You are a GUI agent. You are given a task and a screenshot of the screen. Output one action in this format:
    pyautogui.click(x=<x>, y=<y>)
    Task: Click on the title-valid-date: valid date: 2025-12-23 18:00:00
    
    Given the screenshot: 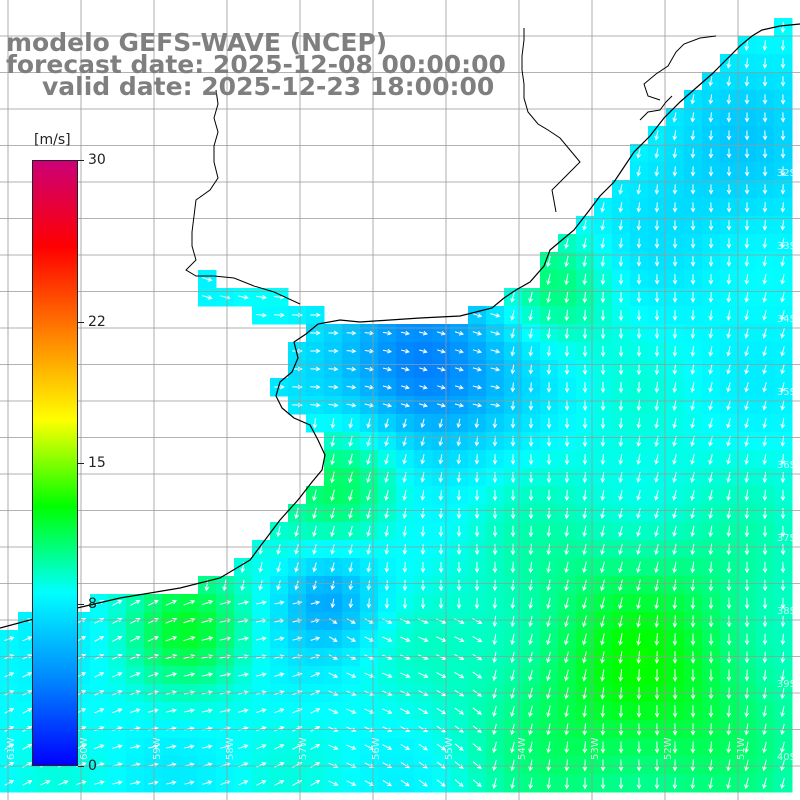 What is the action you would take?
    pyautogui.click(x=268, y=86)
    